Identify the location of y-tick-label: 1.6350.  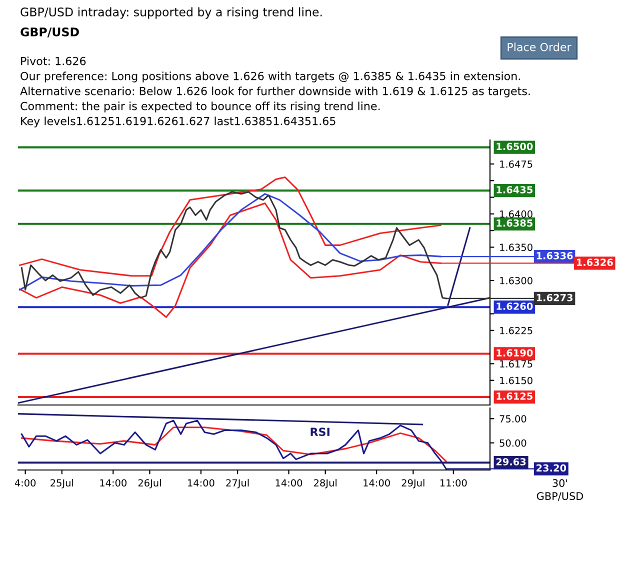
(516, 248).